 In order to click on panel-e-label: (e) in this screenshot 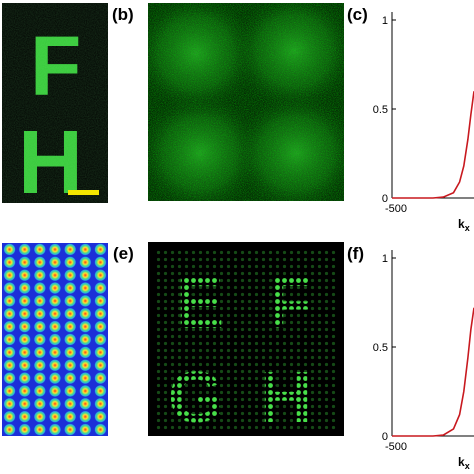, I will do `click(123, 253)`.